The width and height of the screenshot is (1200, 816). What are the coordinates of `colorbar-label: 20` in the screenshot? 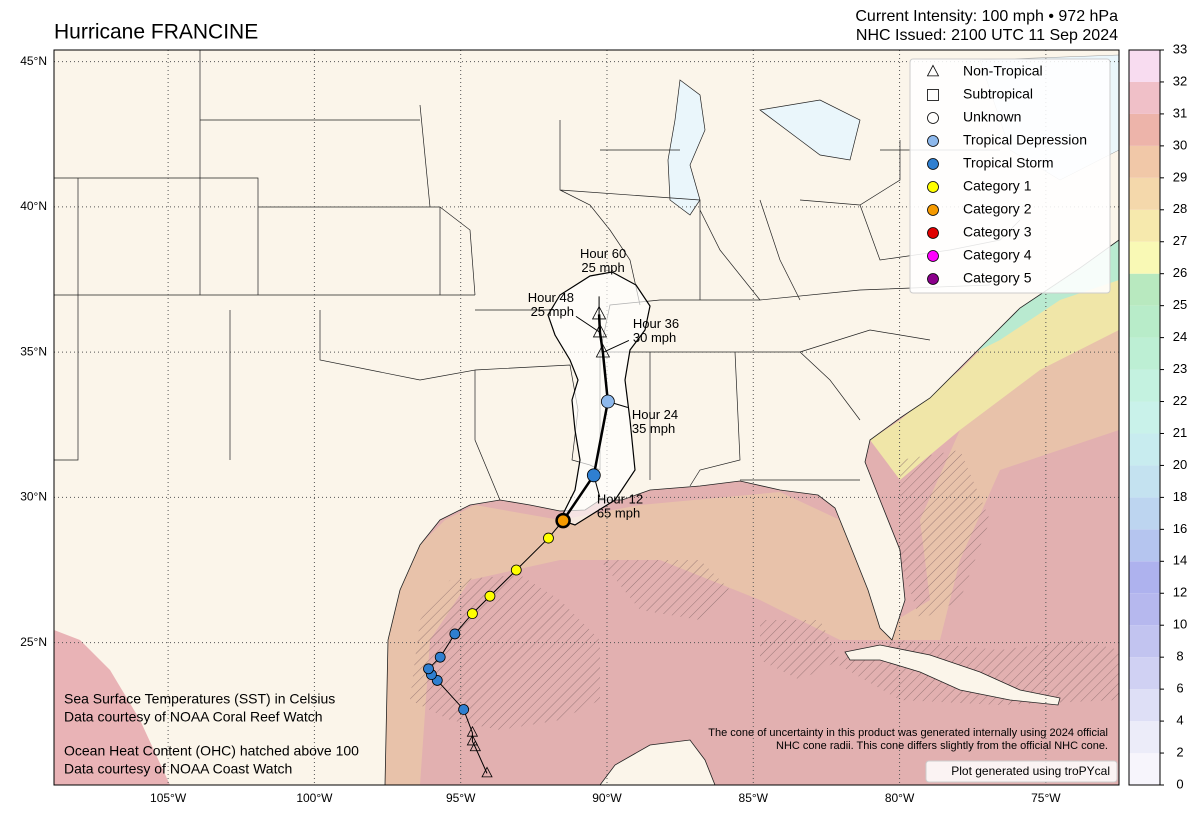 It's located at (1180, 464).